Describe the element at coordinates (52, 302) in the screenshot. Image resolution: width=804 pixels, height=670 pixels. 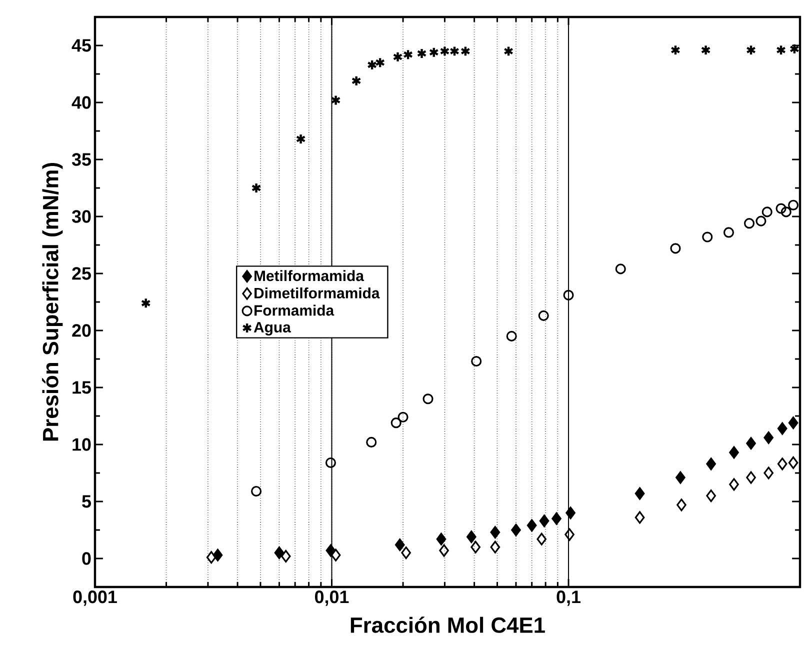
I see `y-axis-title: Presión Superficial (mN/m)` at that location.